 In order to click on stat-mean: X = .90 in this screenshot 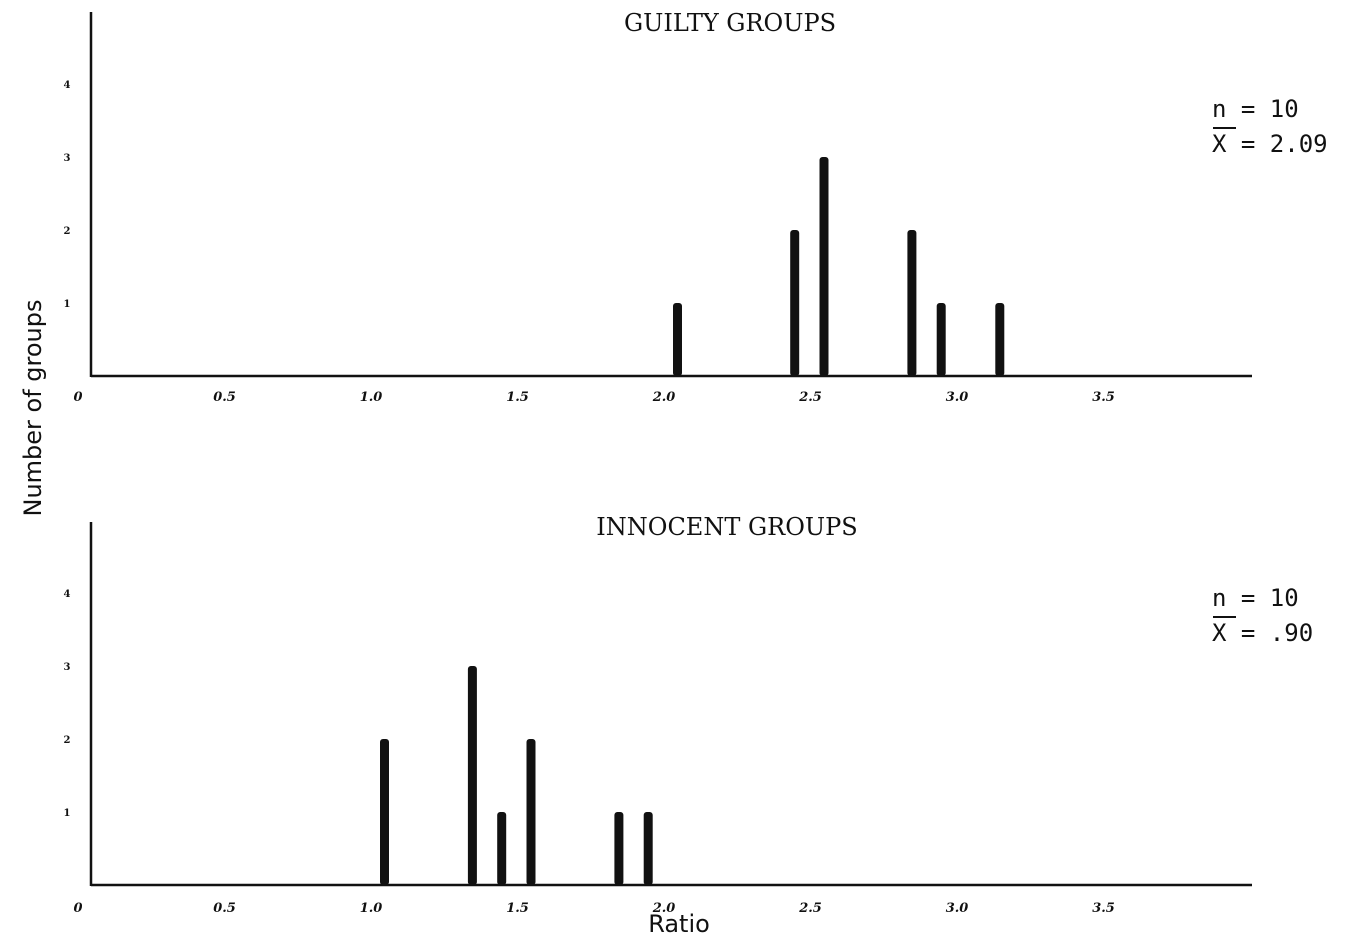, I will do `click(1262, 633)`.